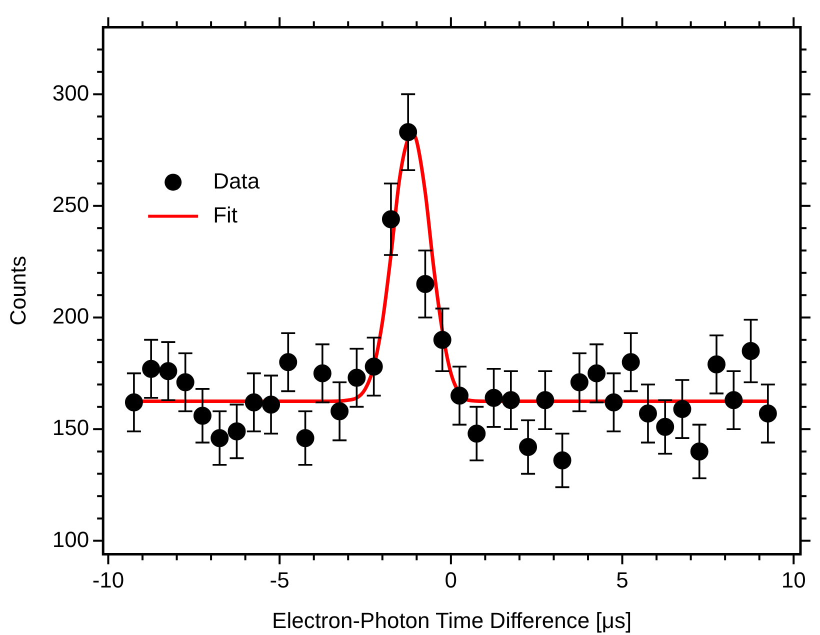 The image size is (820, 635). Describe the element at coordinates (225, 215) in the screenshot. I see `legend-label: Fit` at that location.